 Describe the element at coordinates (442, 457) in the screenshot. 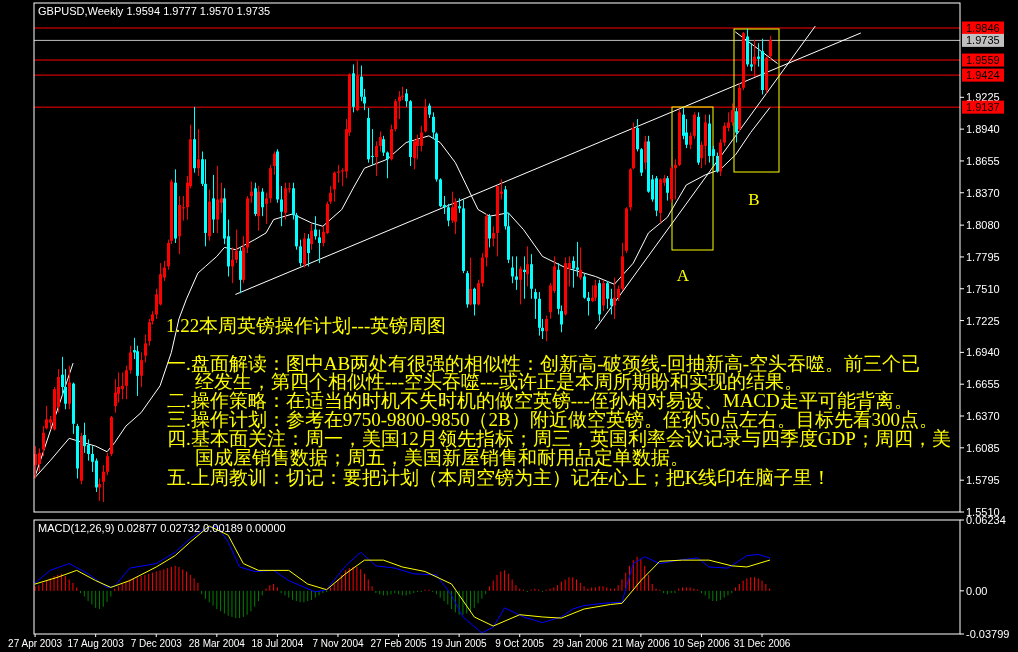

I see `annotation: 国成屋销售数据；周五，美国新屋销售和耐用品定单数据。` at that location.